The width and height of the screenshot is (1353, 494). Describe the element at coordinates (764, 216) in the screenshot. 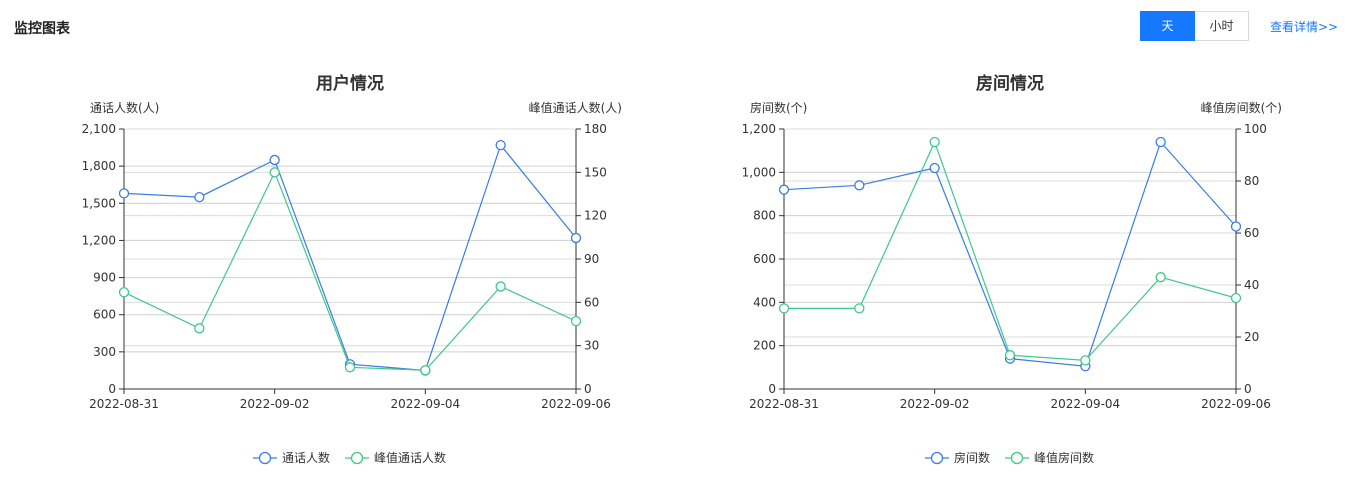

I see `y-left-tick-label: 800` at that location.